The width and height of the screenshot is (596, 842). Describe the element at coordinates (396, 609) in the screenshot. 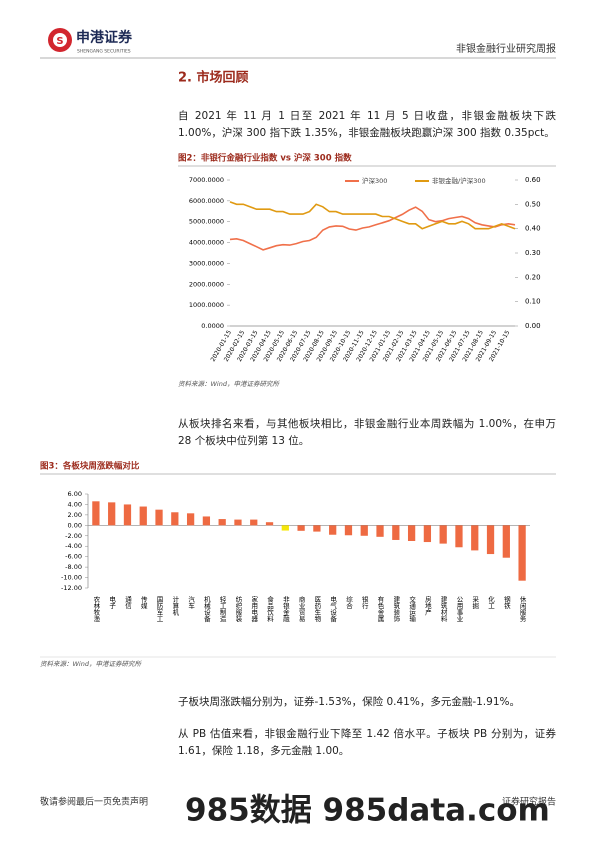

I see `x-tick-label: 建筑装饰` at that location.